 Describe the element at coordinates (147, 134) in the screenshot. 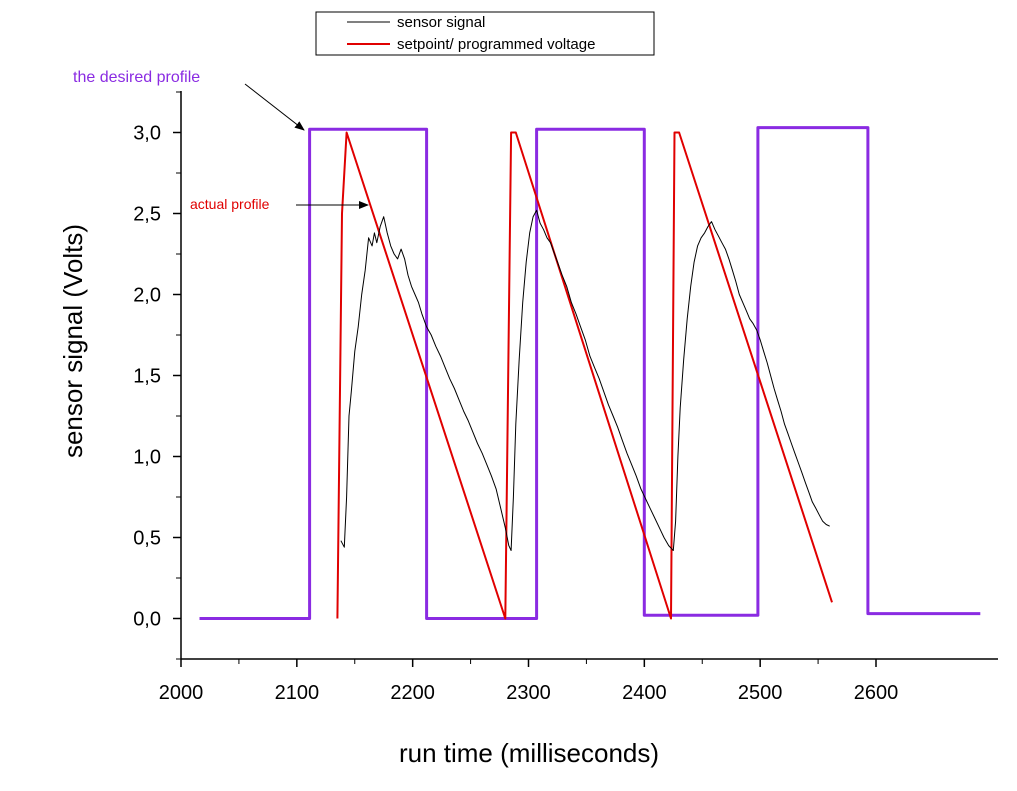

I see `y-tick-label: 3,0` at that location.